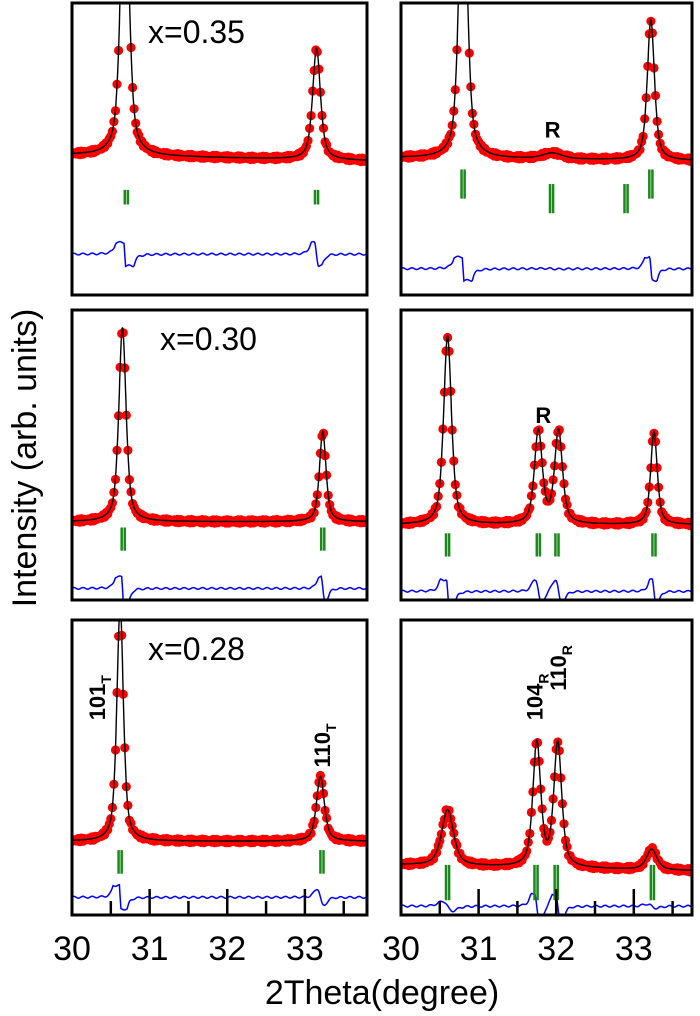 The image size is (700, 1016). I want to click on panel-middle-left: x=0.30, so click(219, 455).